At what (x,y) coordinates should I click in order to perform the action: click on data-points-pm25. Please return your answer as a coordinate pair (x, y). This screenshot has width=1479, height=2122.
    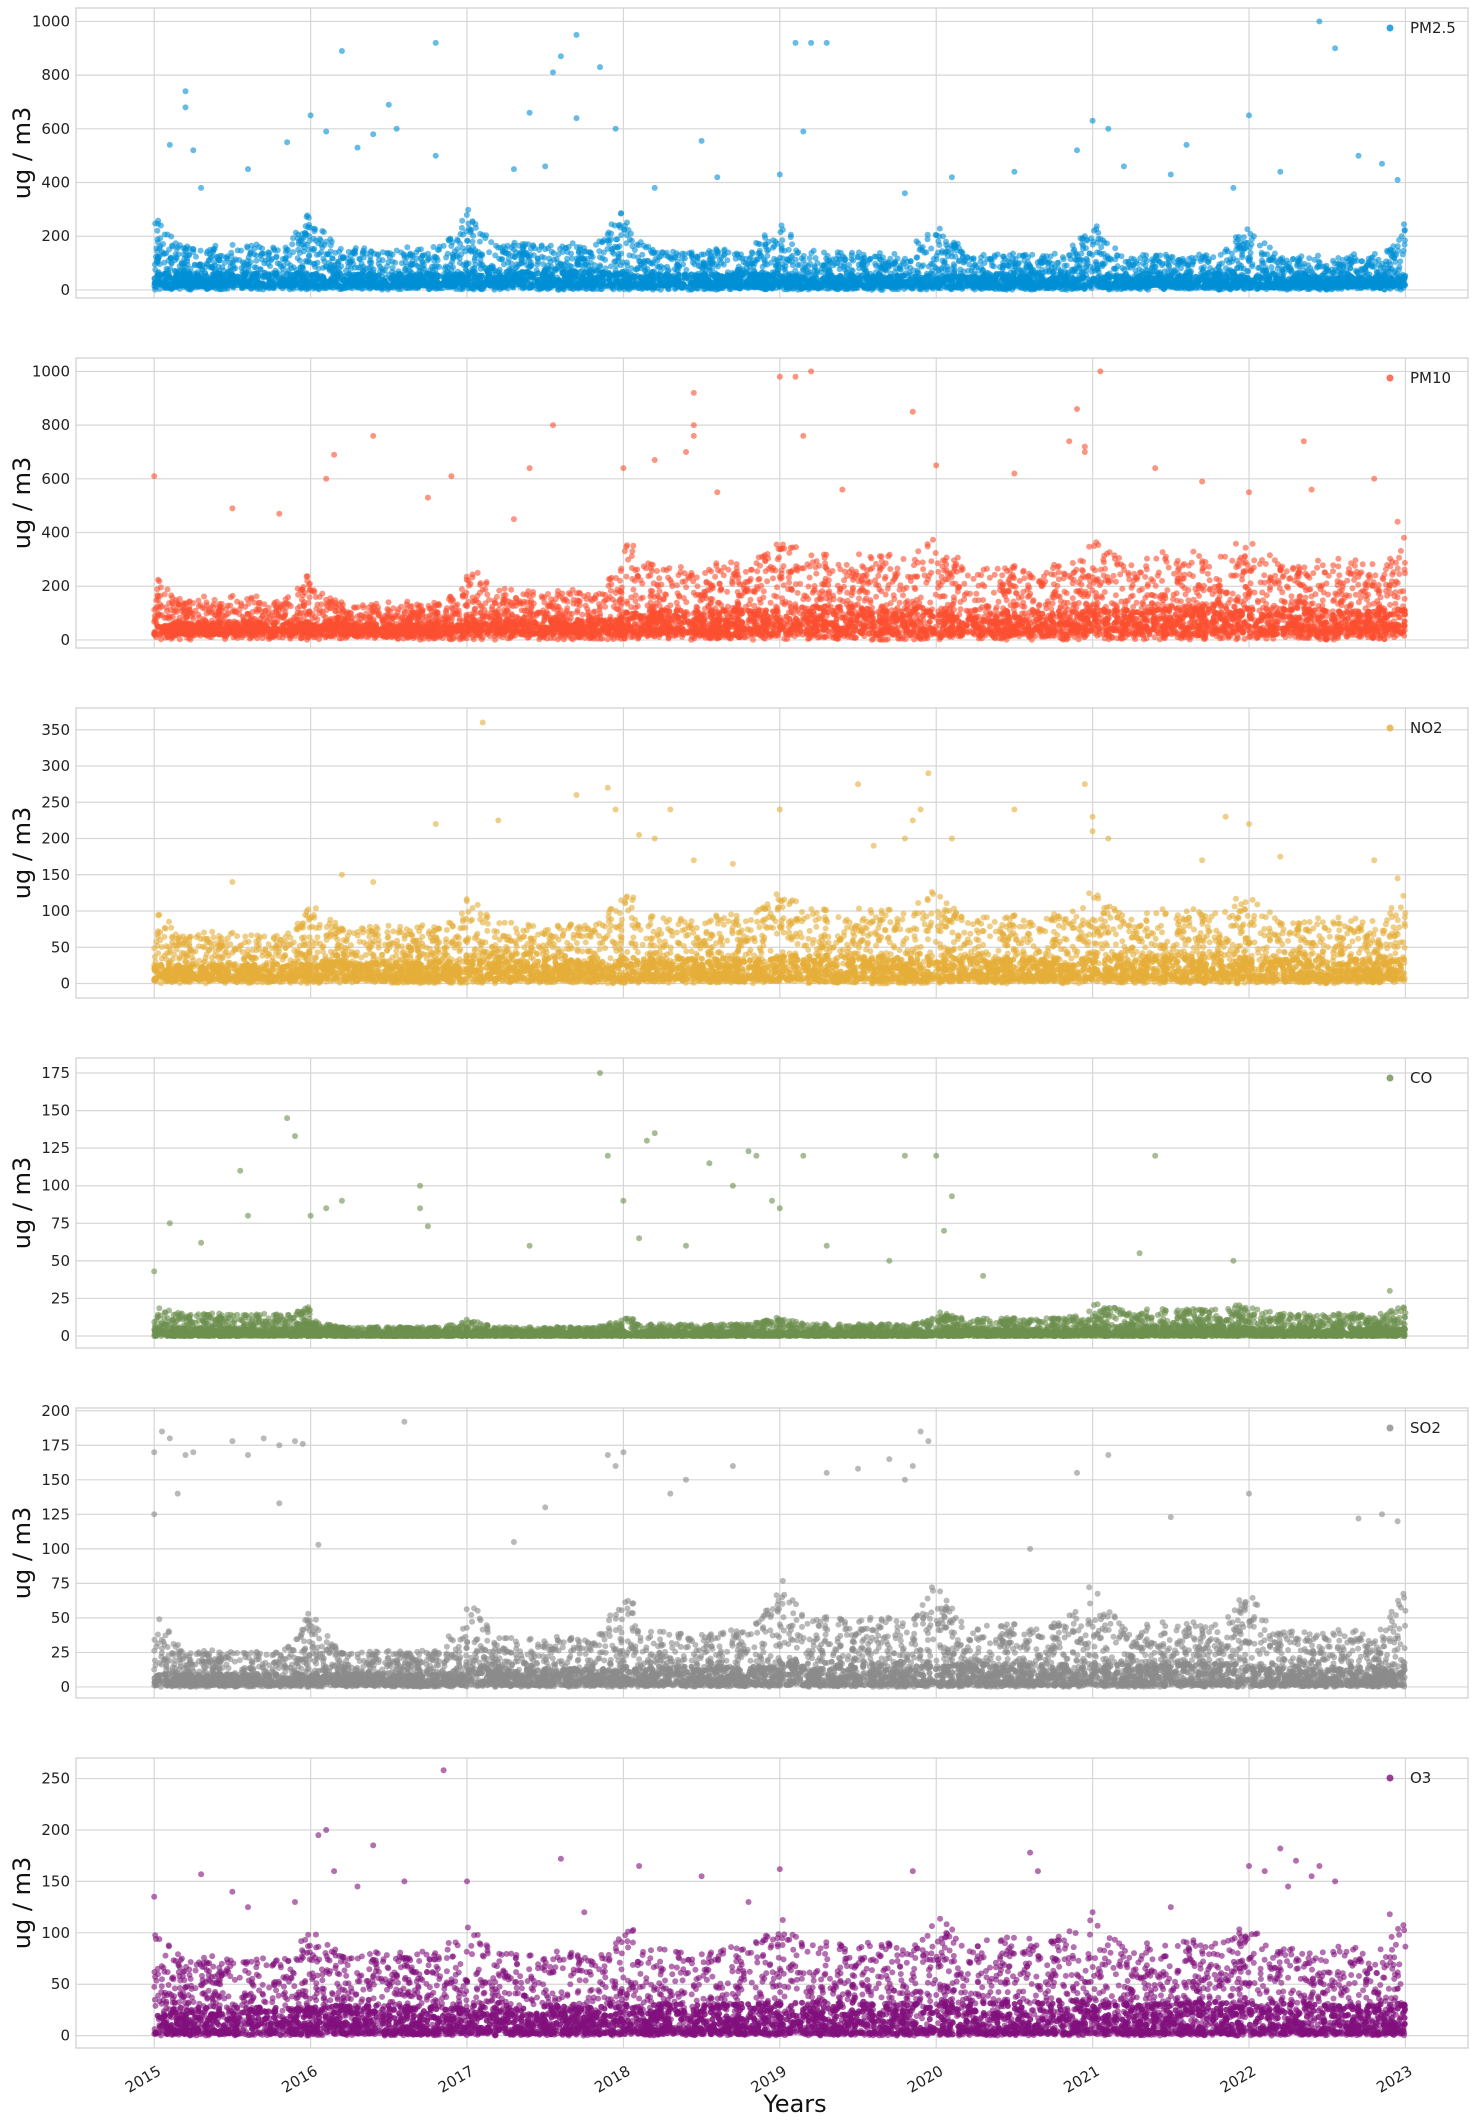
    Looking at the image, I should click on (780, 155).